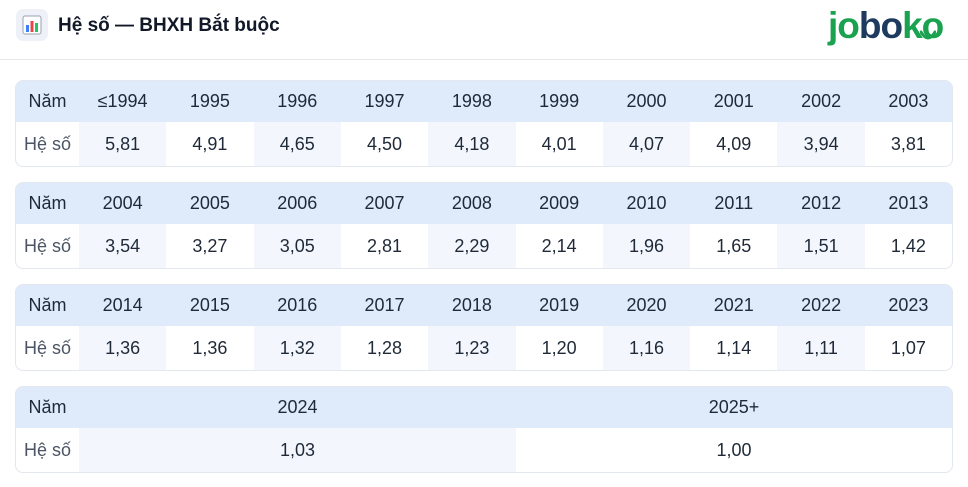  Describe the element at coordinates (472, 144) in the screenshot. I see `value-cell: 4,18` at that location.